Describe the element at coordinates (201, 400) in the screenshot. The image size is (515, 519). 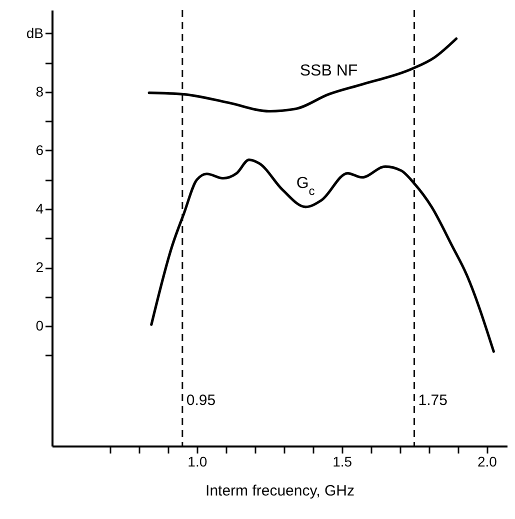
I see `ref-line-label: 0.95` at that location.